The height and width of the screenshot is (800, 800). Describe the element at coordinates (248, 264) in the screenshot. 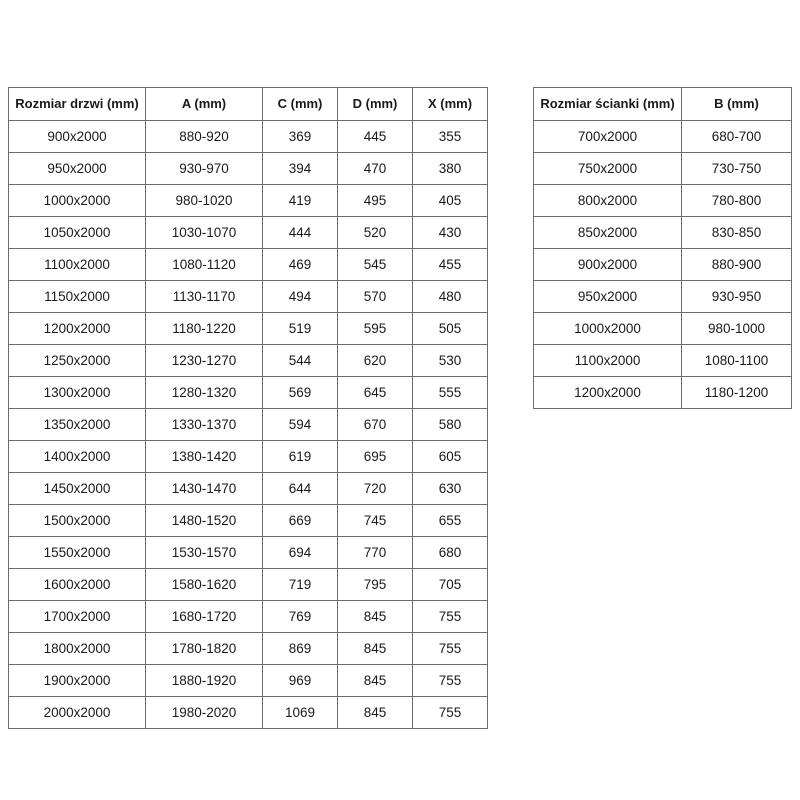

I see `table-row: 1100x2000 1080-1120 469 545 455` at that location.